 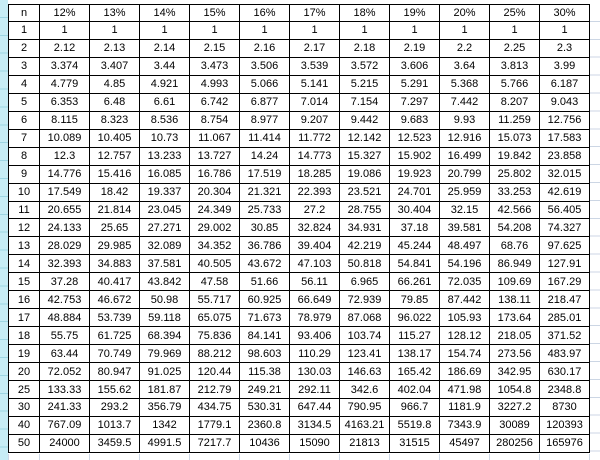 I want to click on value-cell: 43.842, so click(x=164, y=282).